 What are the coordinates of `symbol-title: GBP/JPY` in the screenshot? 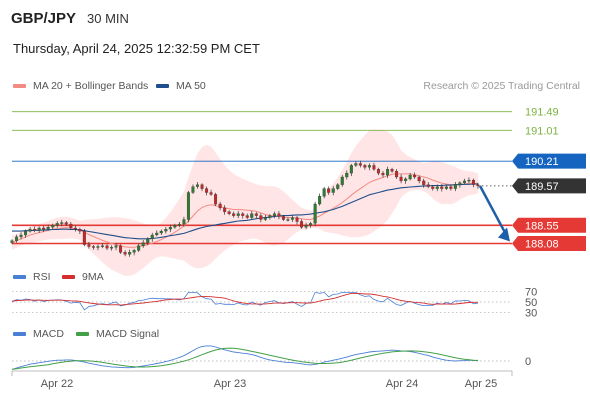 It's located at (44, 18).